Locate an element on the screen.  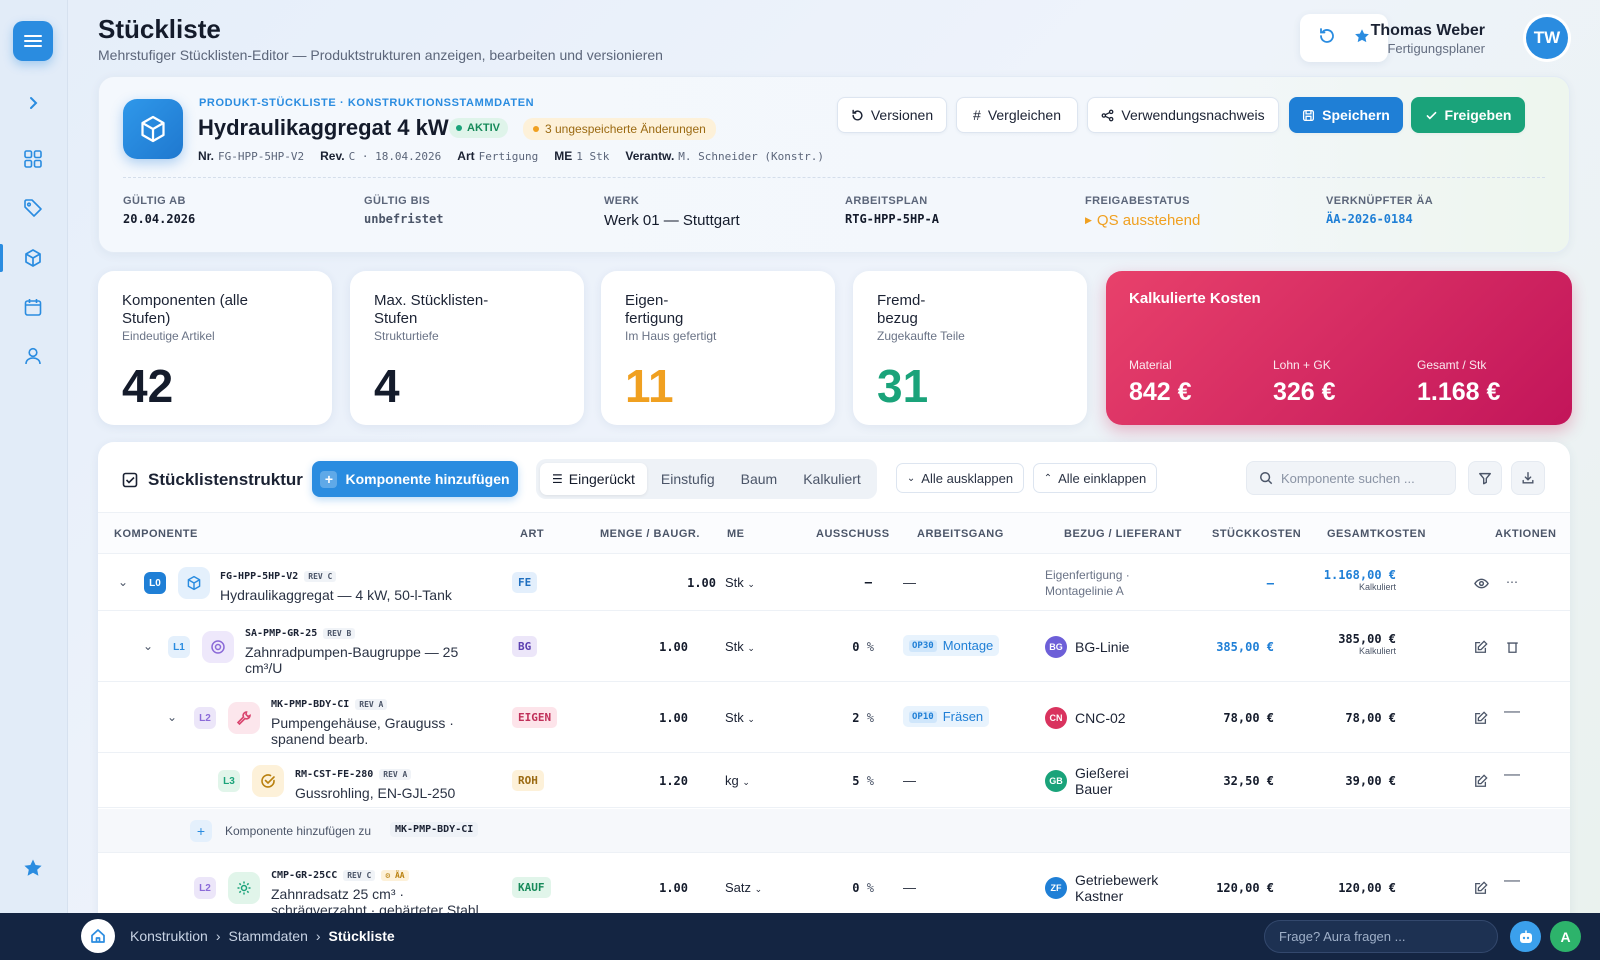
target-icon is located at coordinates (218, 647).